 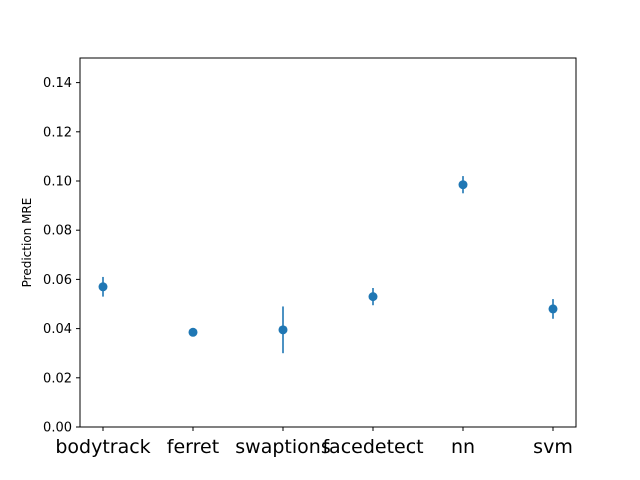 What do you see at coordinates (282, 447) in the screenshot?
I see `x-tick-label: swaptions` at bounding box center [282, 447].